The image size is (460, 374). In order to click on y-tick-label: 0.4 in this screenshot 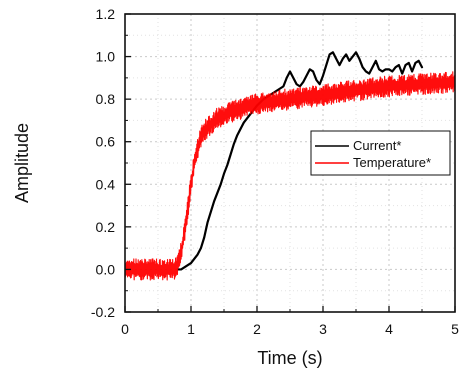, I will do `click(106, 184)`.